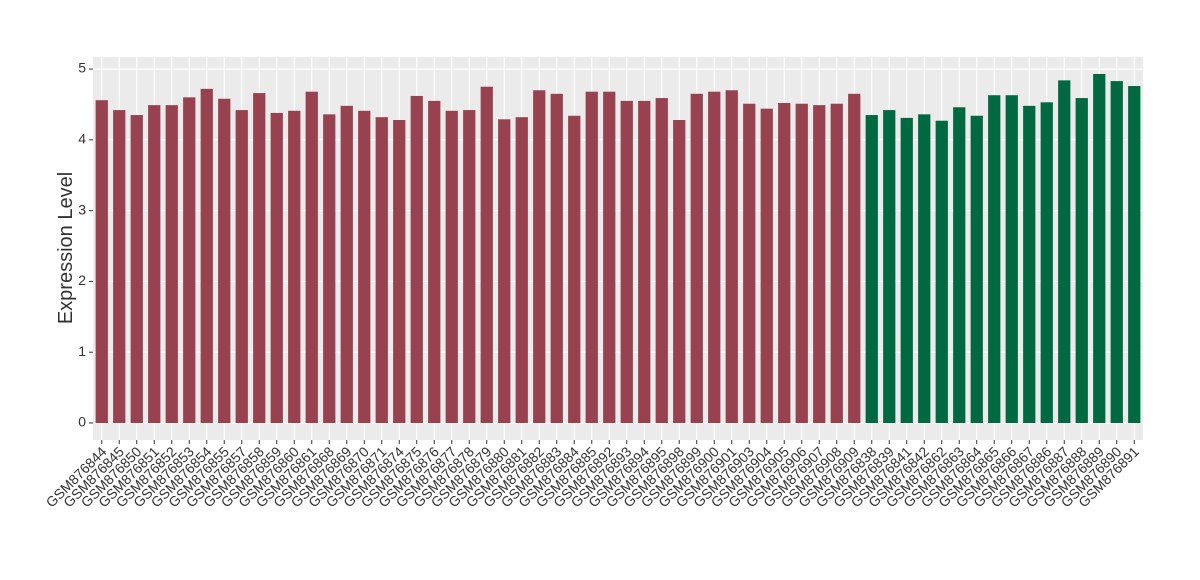 Image resolution: width=1200 pixels, height=580 pixels. Describe the element at coordinates (66, 248) in the screenshot. I see `y-axis-label: Expression Level` at that location.